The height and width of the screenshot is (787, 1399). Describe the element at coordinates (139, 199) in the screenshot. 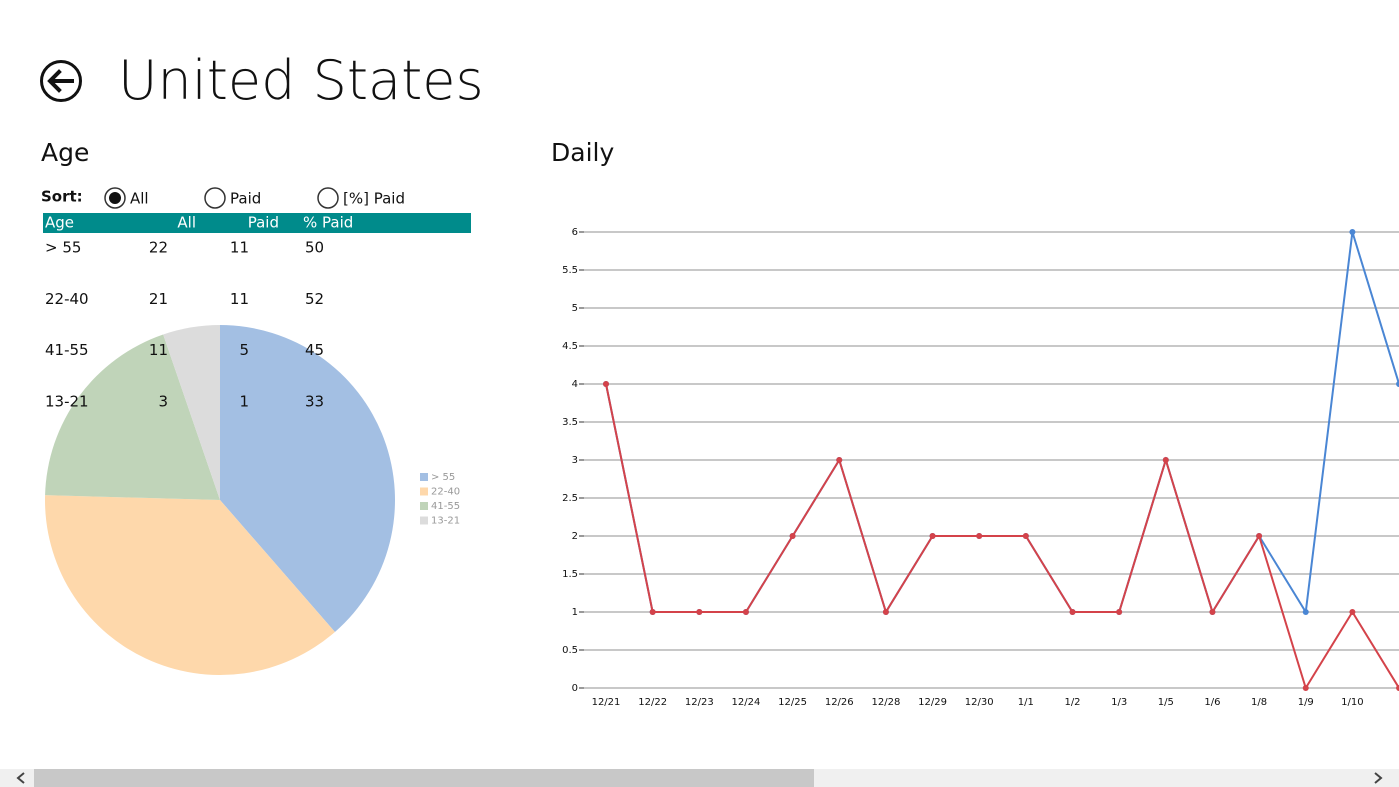

I see `radio-label: All` at that location.